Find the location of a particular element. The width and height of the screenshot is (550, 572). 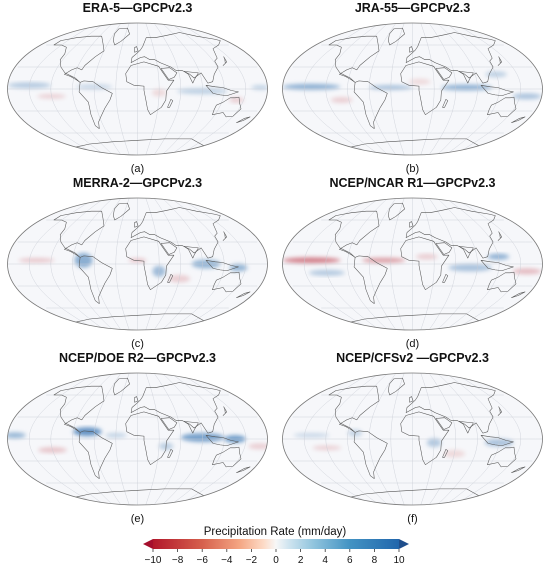

map-merra2 is located at coordinates (137, 264).